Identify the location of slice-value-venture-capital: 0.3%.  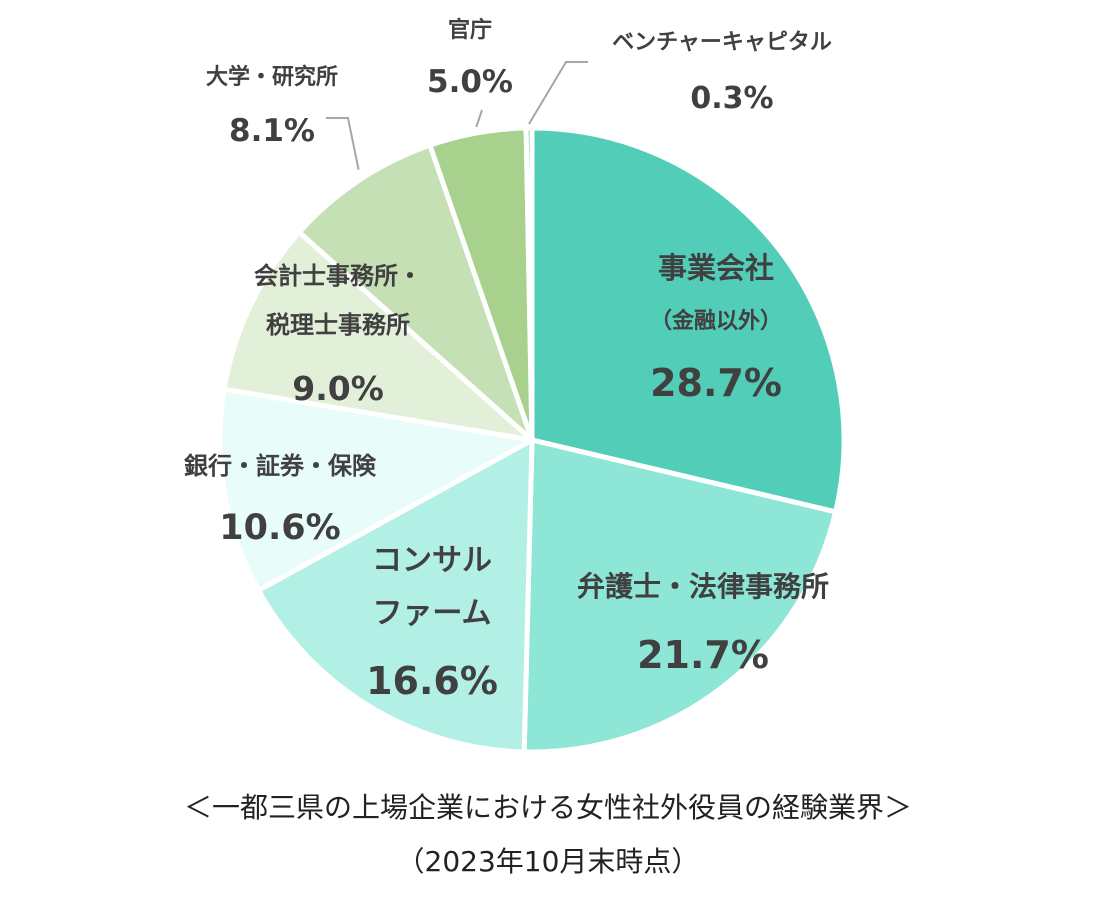
(731, 98).